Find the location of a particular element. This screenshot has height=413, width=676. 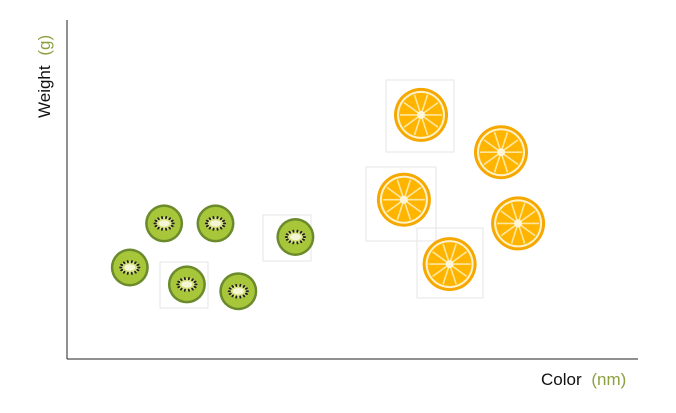

y-axis-label: Weight (g) is located at coordinates (44, 76).